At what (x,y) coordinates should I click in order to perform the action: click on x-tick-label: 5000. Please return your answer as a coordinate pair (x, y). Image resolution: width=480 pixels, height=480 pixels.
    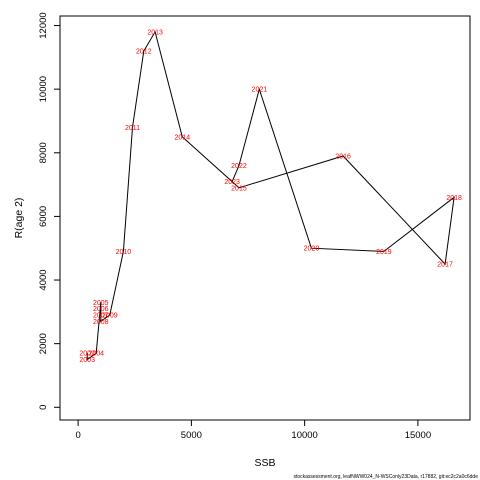
    Looking at the image, I should click on (191, 435).